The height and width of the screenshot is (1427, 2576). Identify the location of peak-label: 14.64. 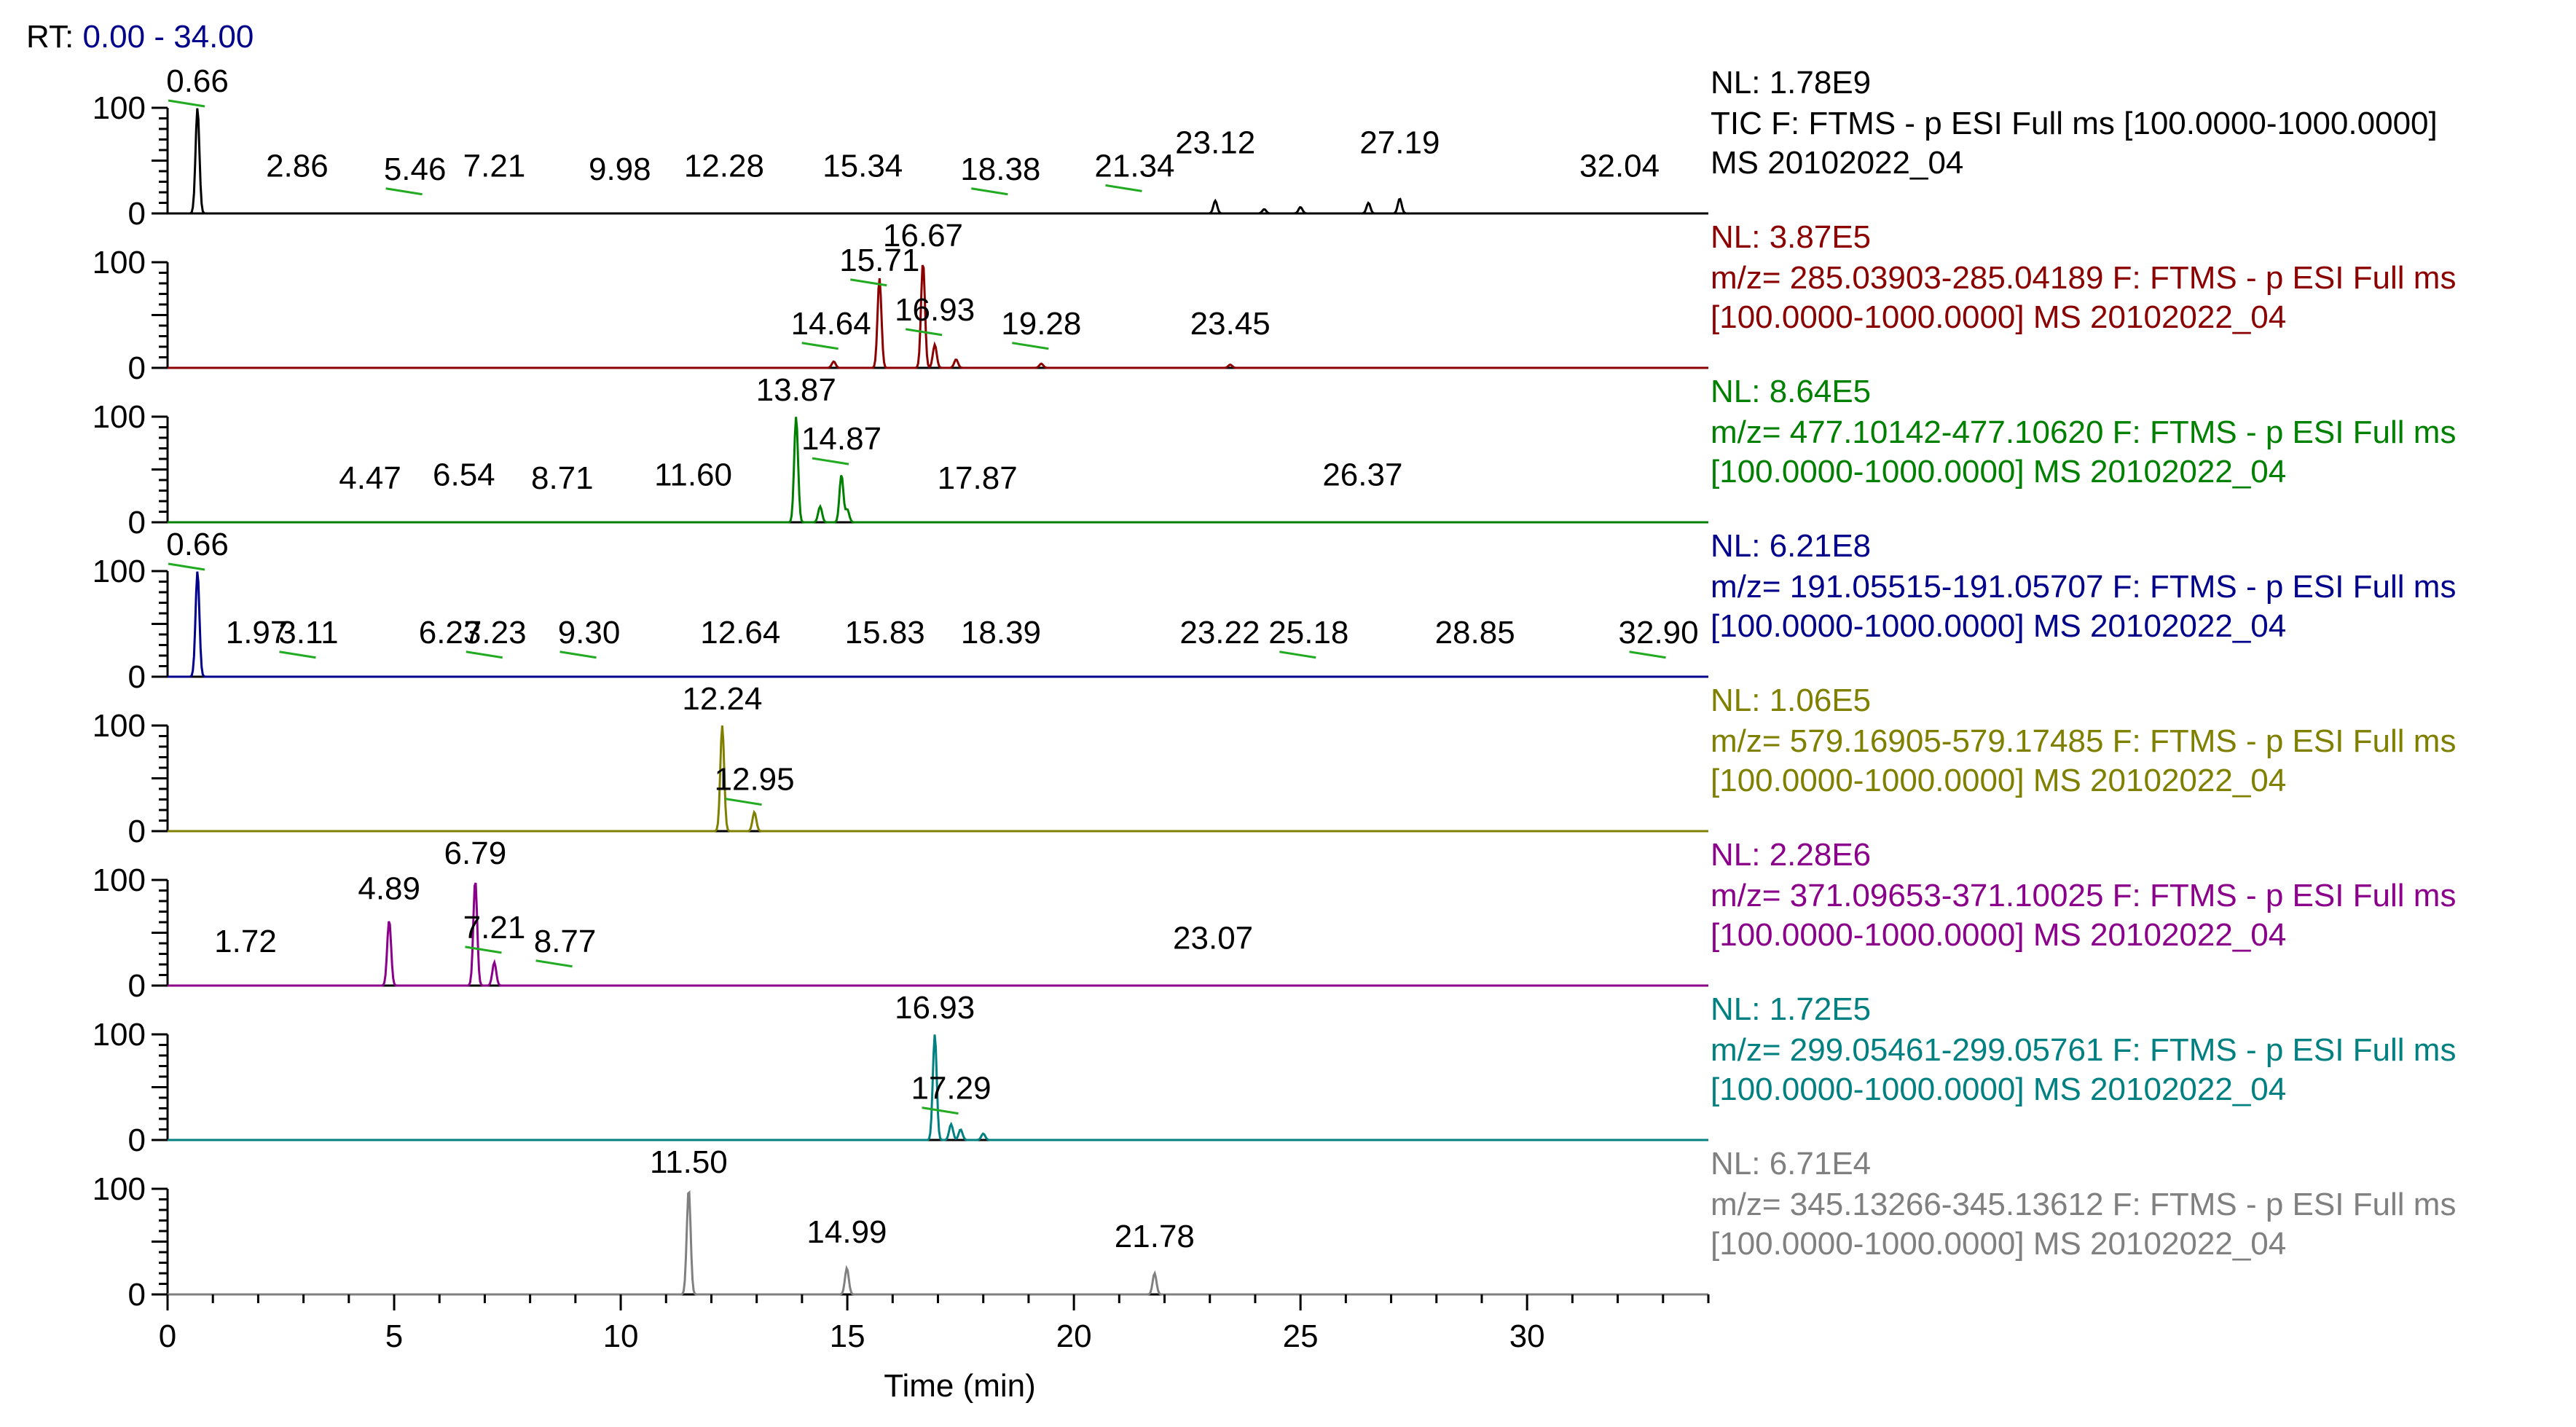
(831, 324).